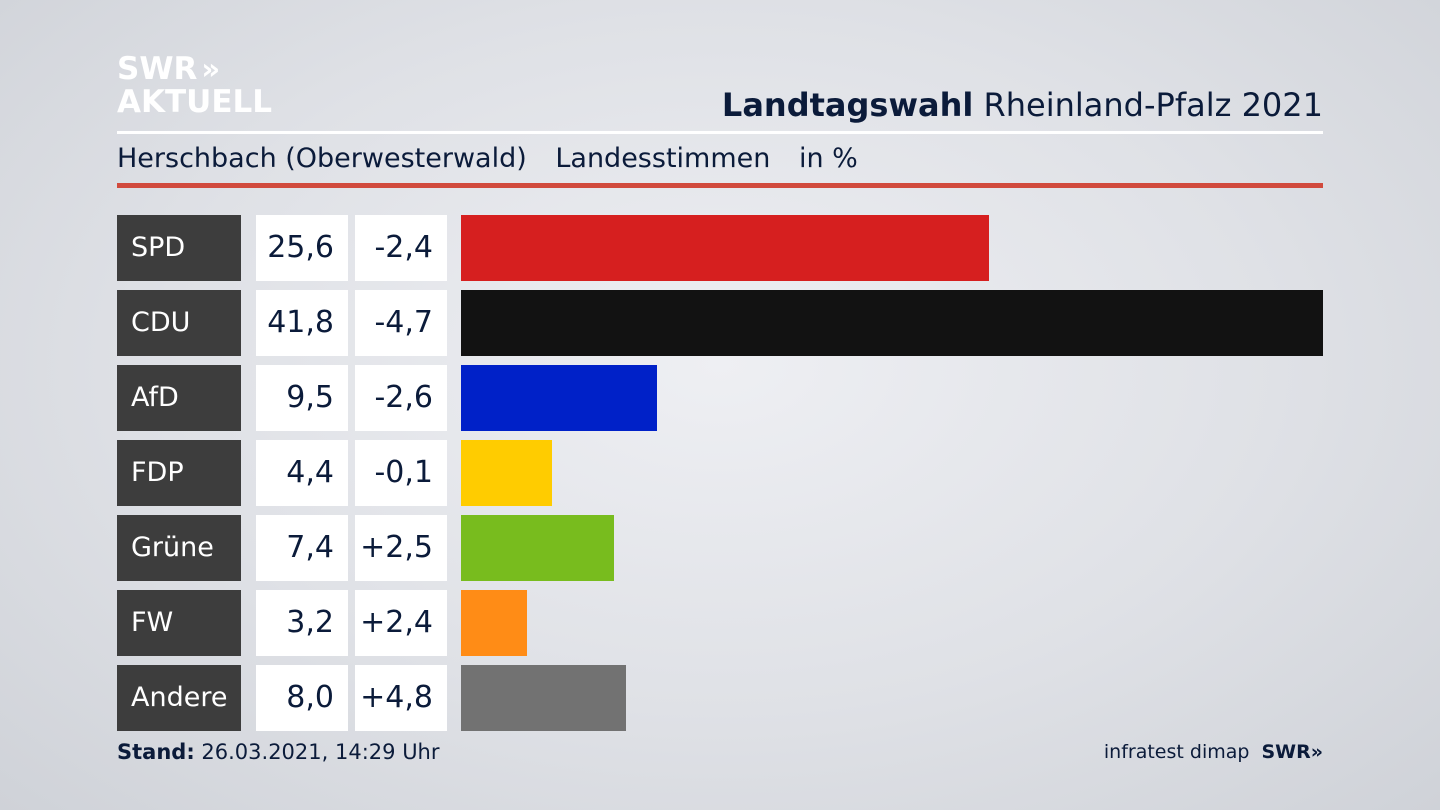  Describe the element at coordinates (195, 102) in the screenshot. I see `logo-aktuell-text: AKTUELL` at that location.